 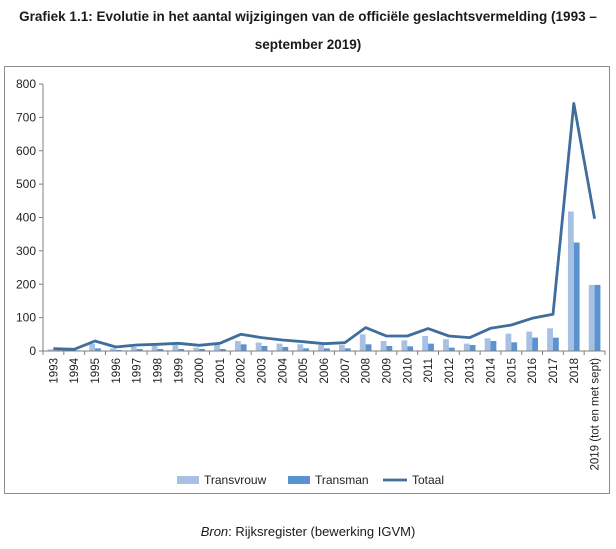 I want to click on bar-transvrouw-2013, so click(x=466, y=347).